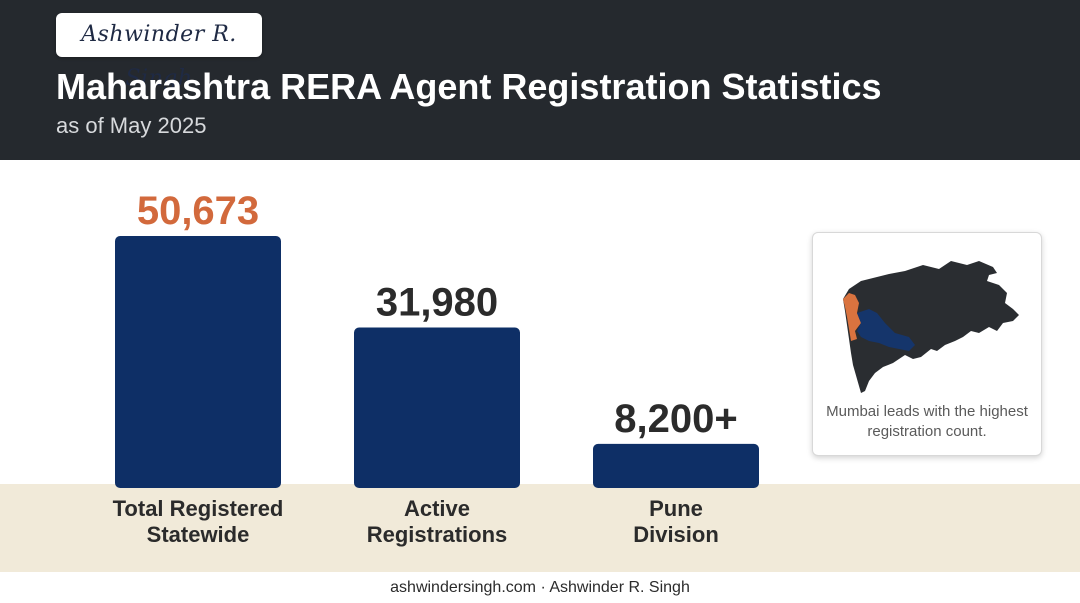 This screenshot has width=1080, height=603. Describe the element at coordinates (437, 302) in the screenshot. I see `bar-value-label-1: 31,980` at that location.